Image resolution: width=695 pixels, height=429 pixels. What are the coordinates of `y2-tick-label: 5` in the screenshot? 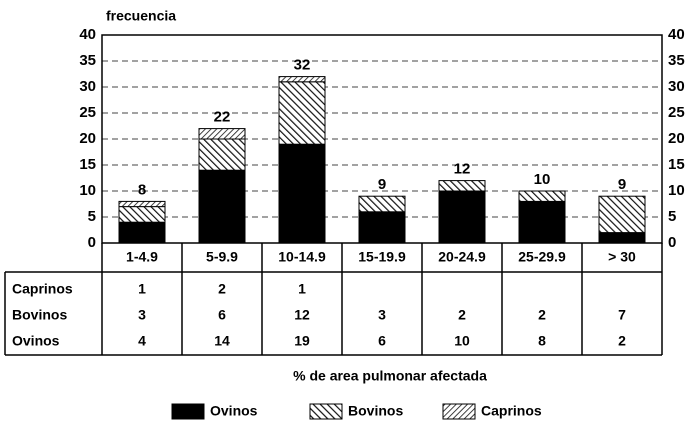 It's located at (672, 216).